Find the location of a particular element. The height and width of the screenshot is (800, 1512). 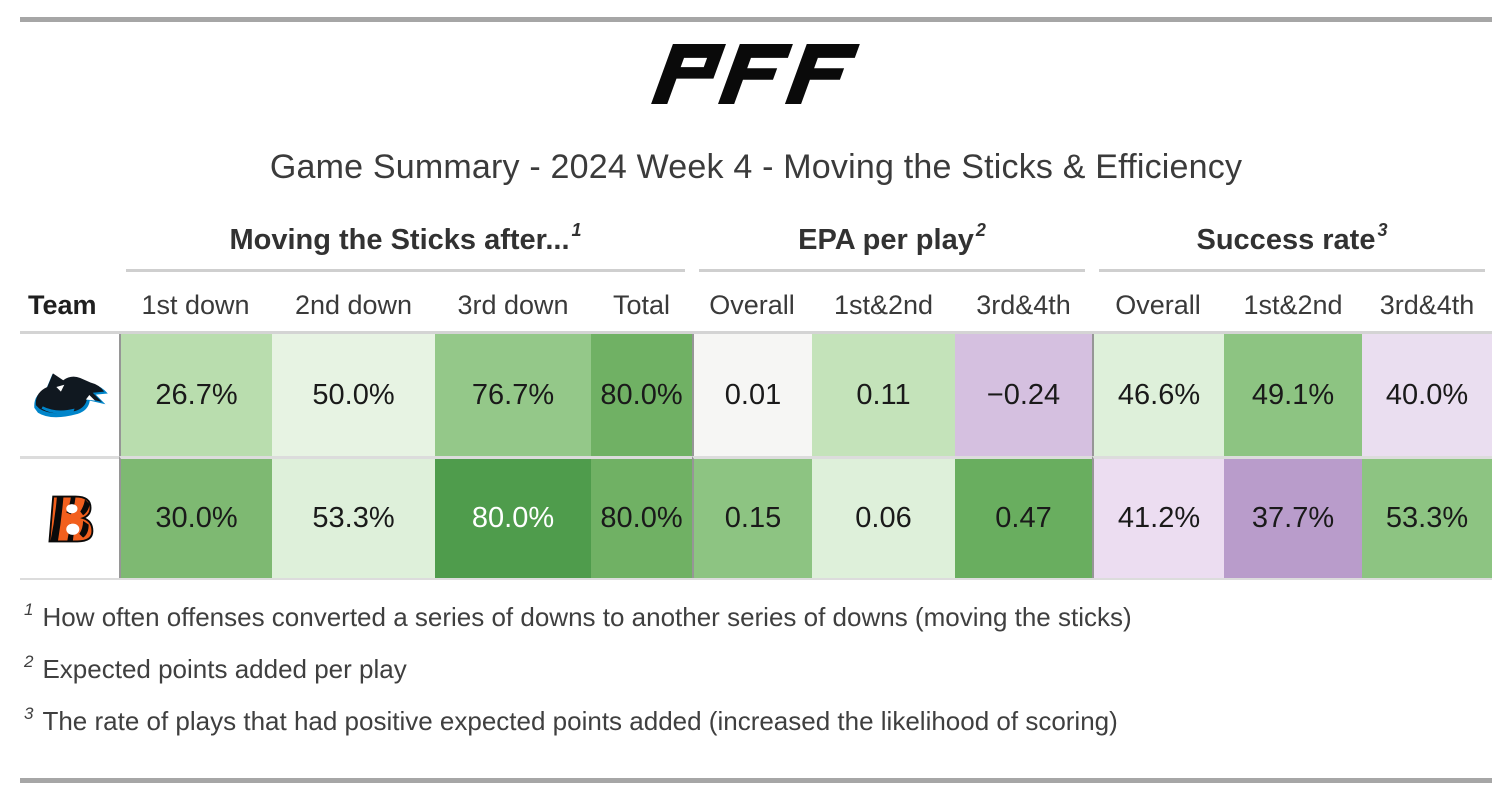

table-bottom-divider is located at coordinates (756, 579).